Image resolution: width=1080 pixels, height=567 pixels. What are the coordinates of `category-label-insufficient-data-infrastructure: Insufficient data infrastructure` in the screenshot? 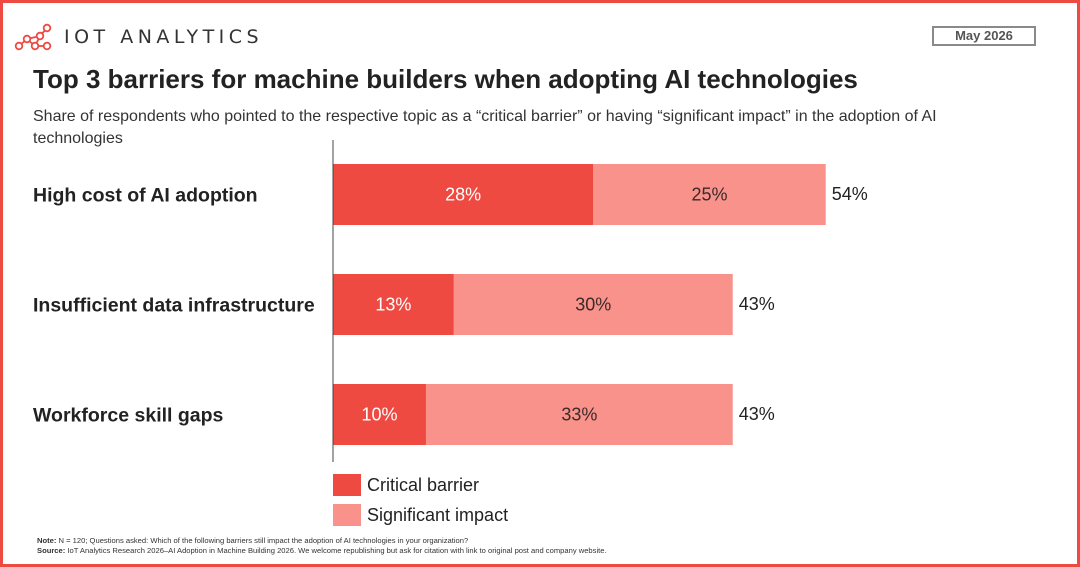 It's located at (174, 306).